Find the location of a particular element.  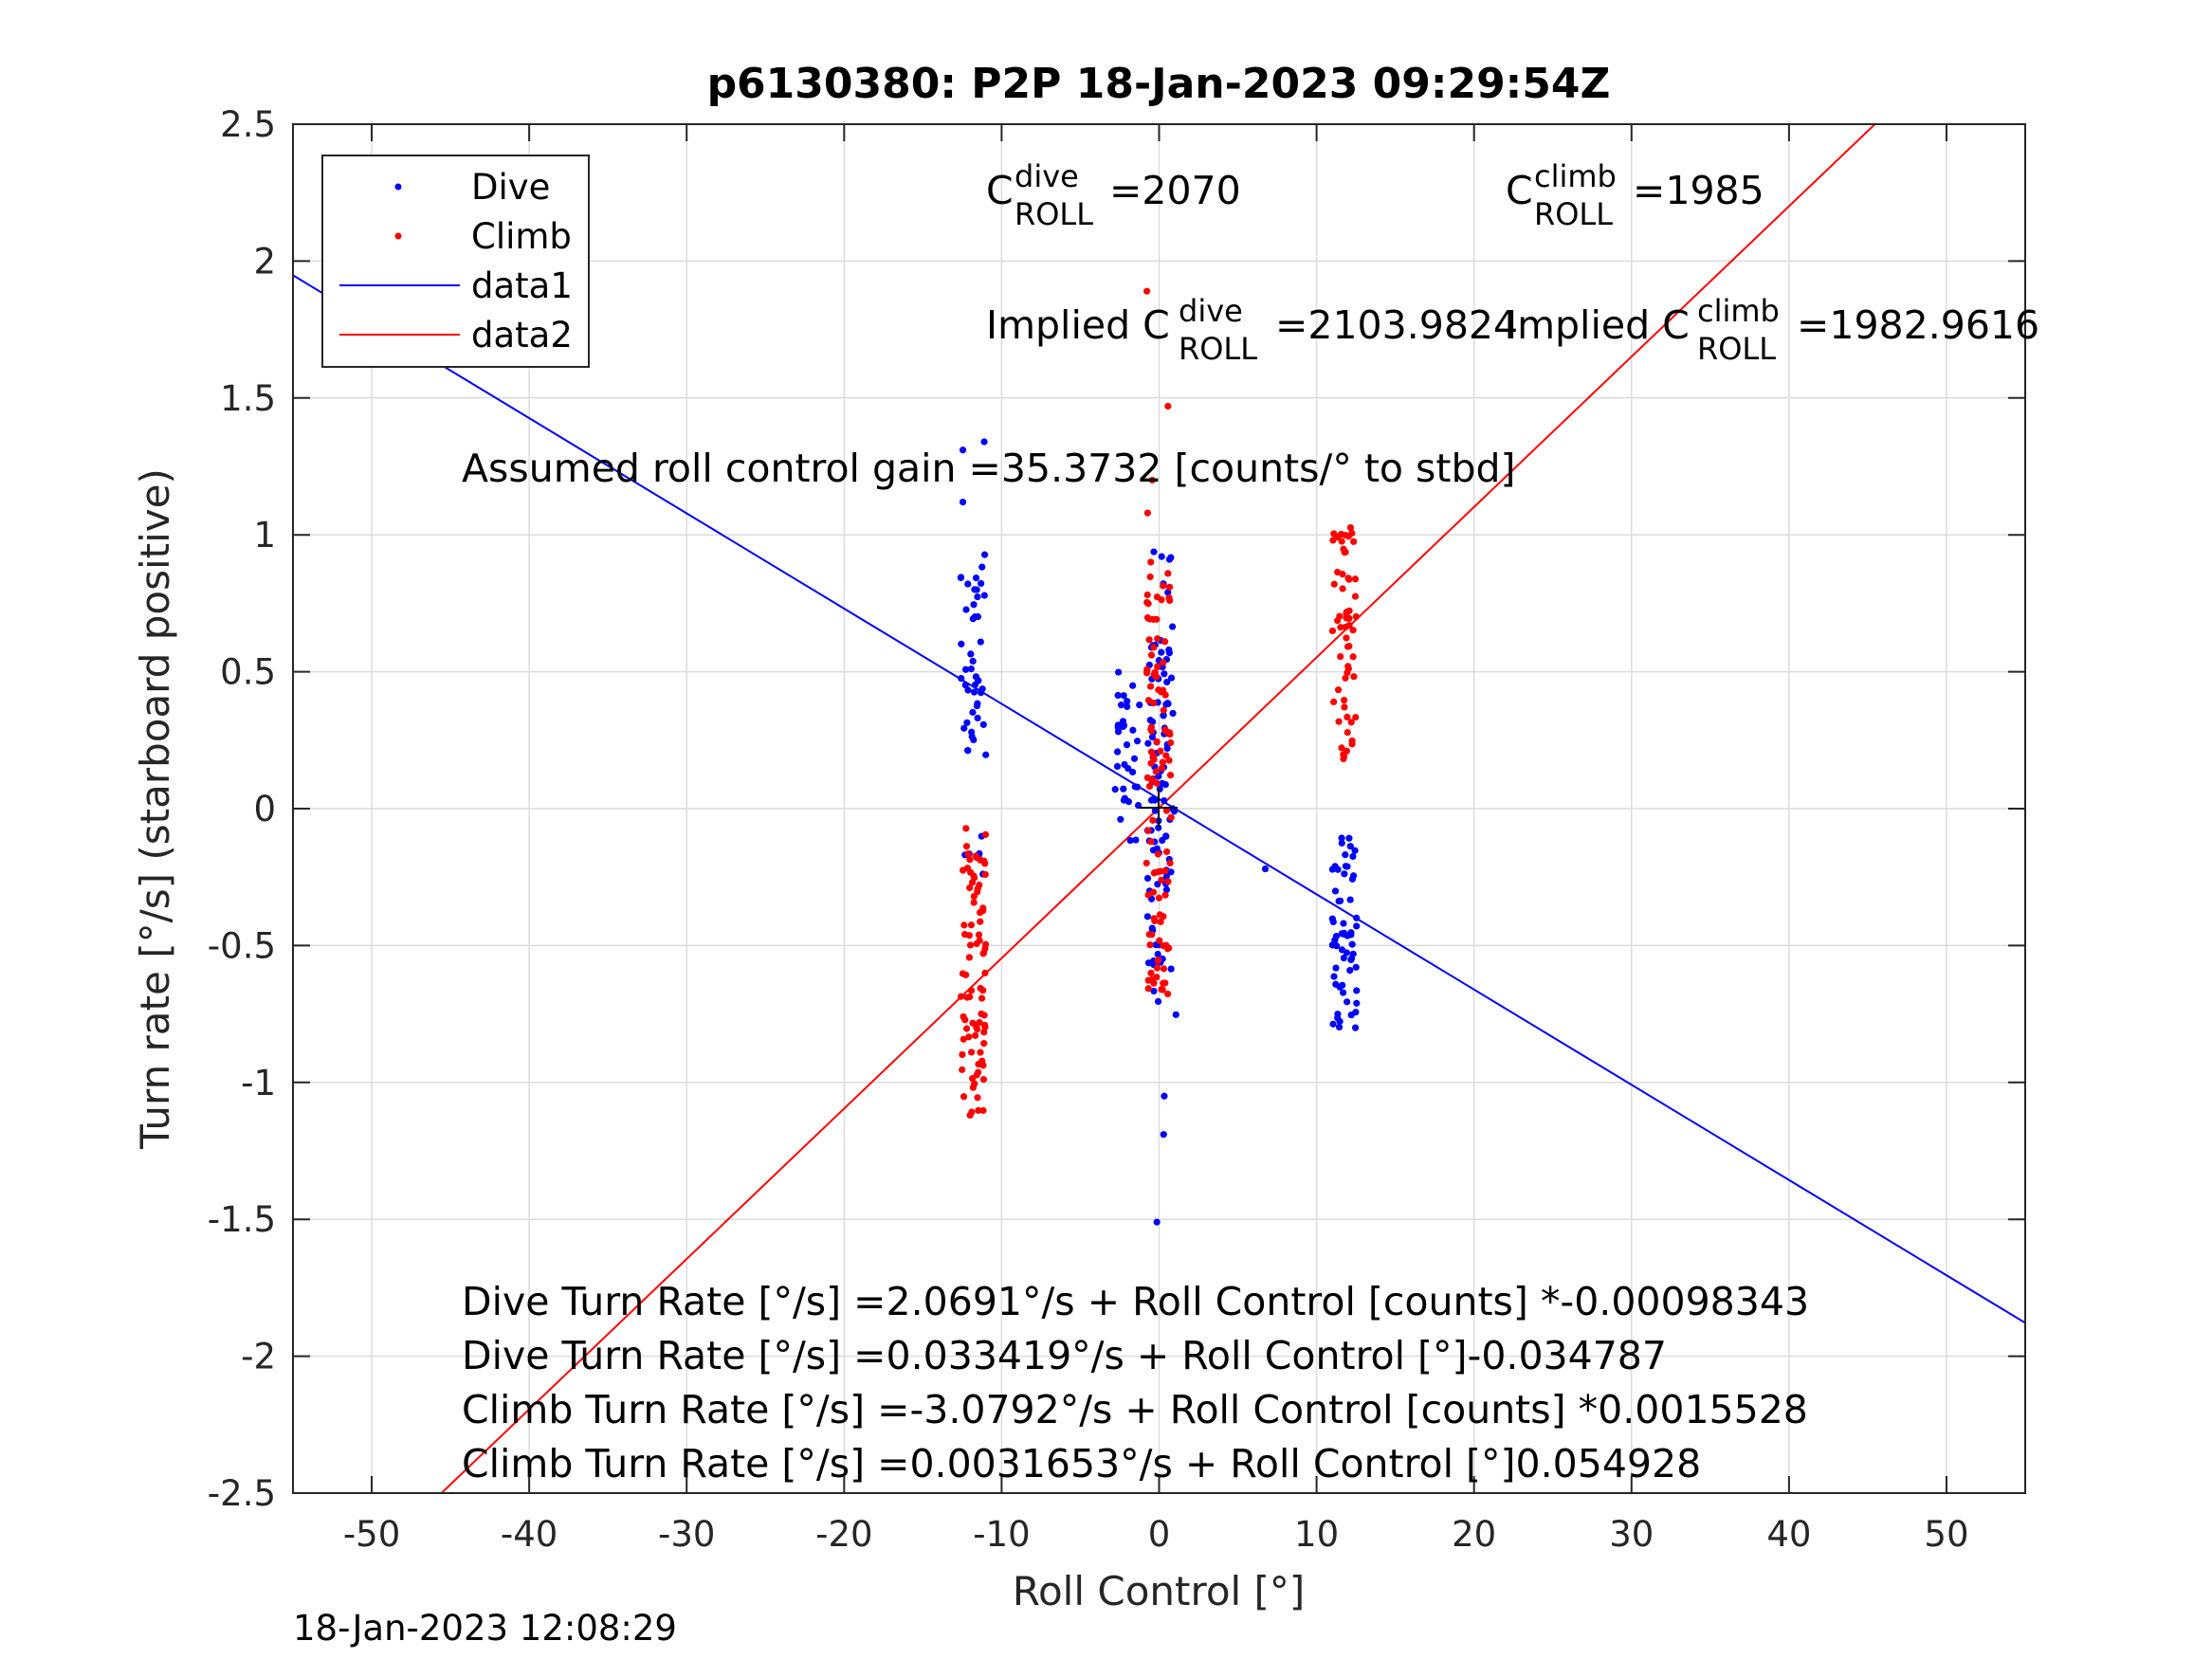

legend: Dive Climb data1 data2 is located at coordinates (455, 261).